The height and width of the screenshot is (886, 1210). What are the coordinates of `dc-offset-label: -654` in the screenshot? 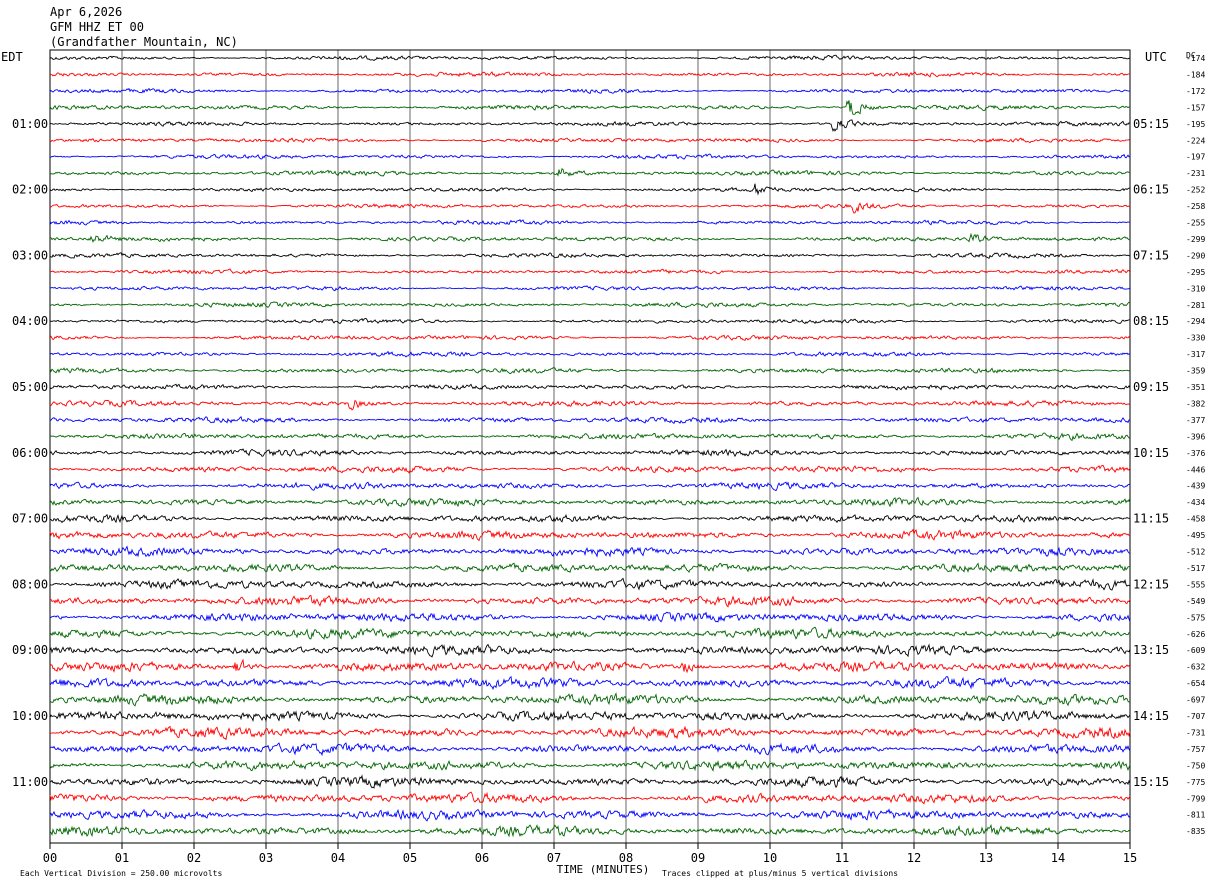 It's located at (1195, 683).